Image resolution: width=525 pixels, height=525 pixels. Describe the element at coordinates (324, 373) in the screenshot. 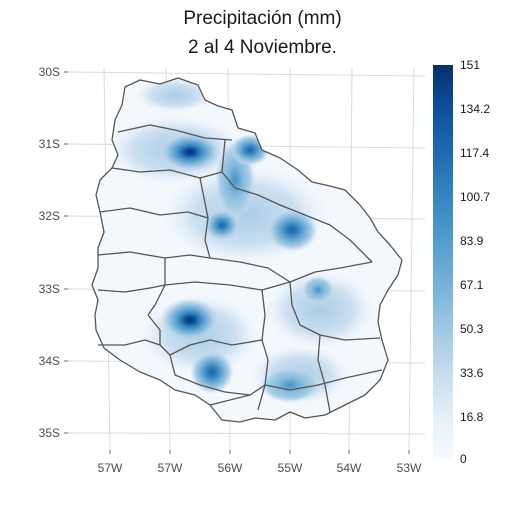

I see `border-lavalleja-rocha` at that location.